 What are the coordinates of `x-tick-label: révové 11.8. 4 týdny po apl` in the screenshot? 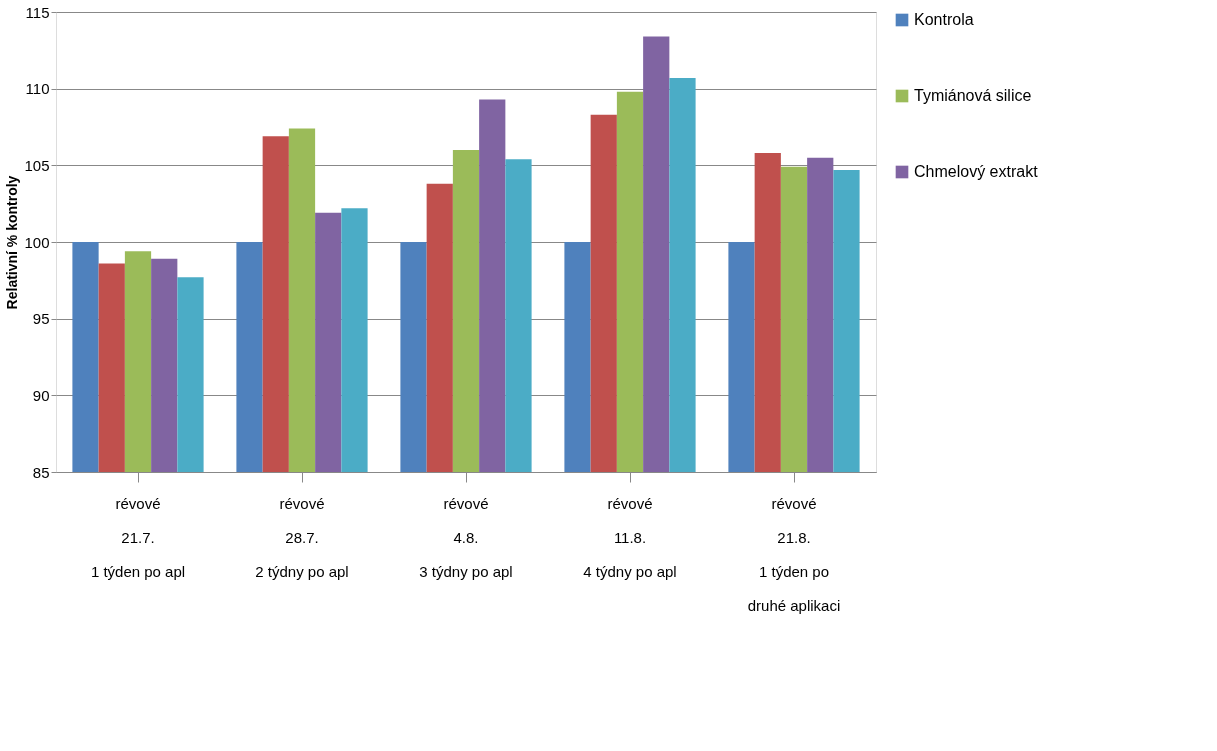 It's located at (630, 537).